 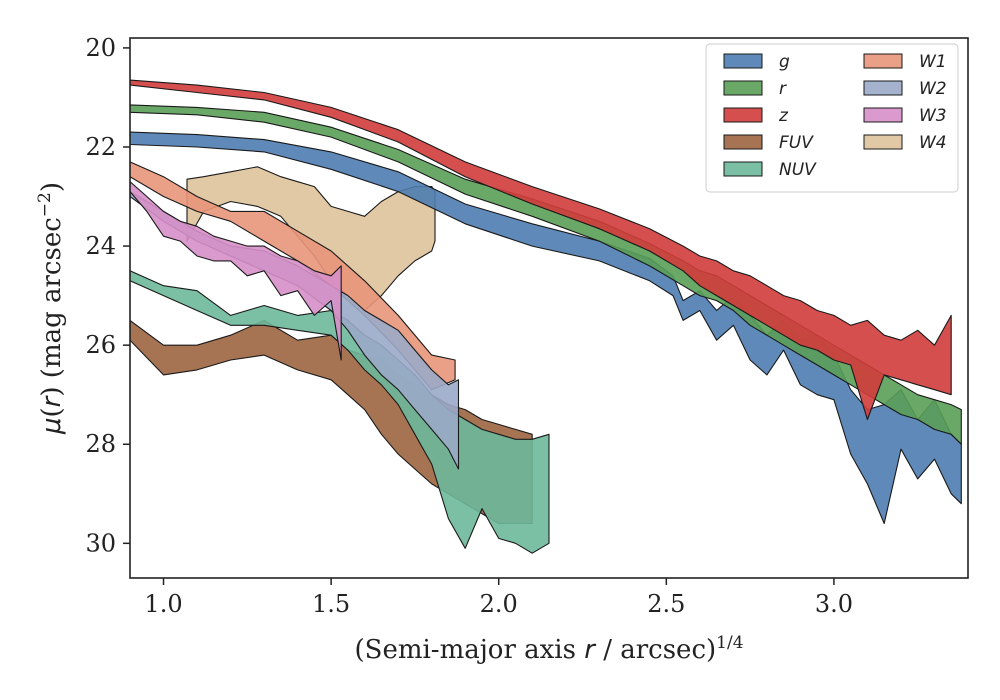 I want to click on legend-swatch-W3, so click(x=883, y=115).